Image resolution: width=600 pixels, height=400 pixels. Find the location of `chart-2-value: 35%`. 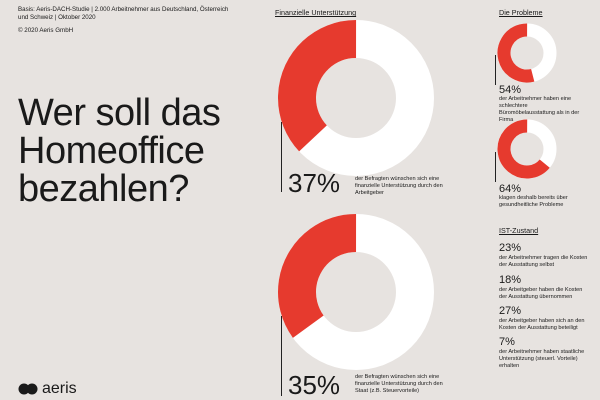

chart-2-value: 35% is located at coordinates (314, 385).